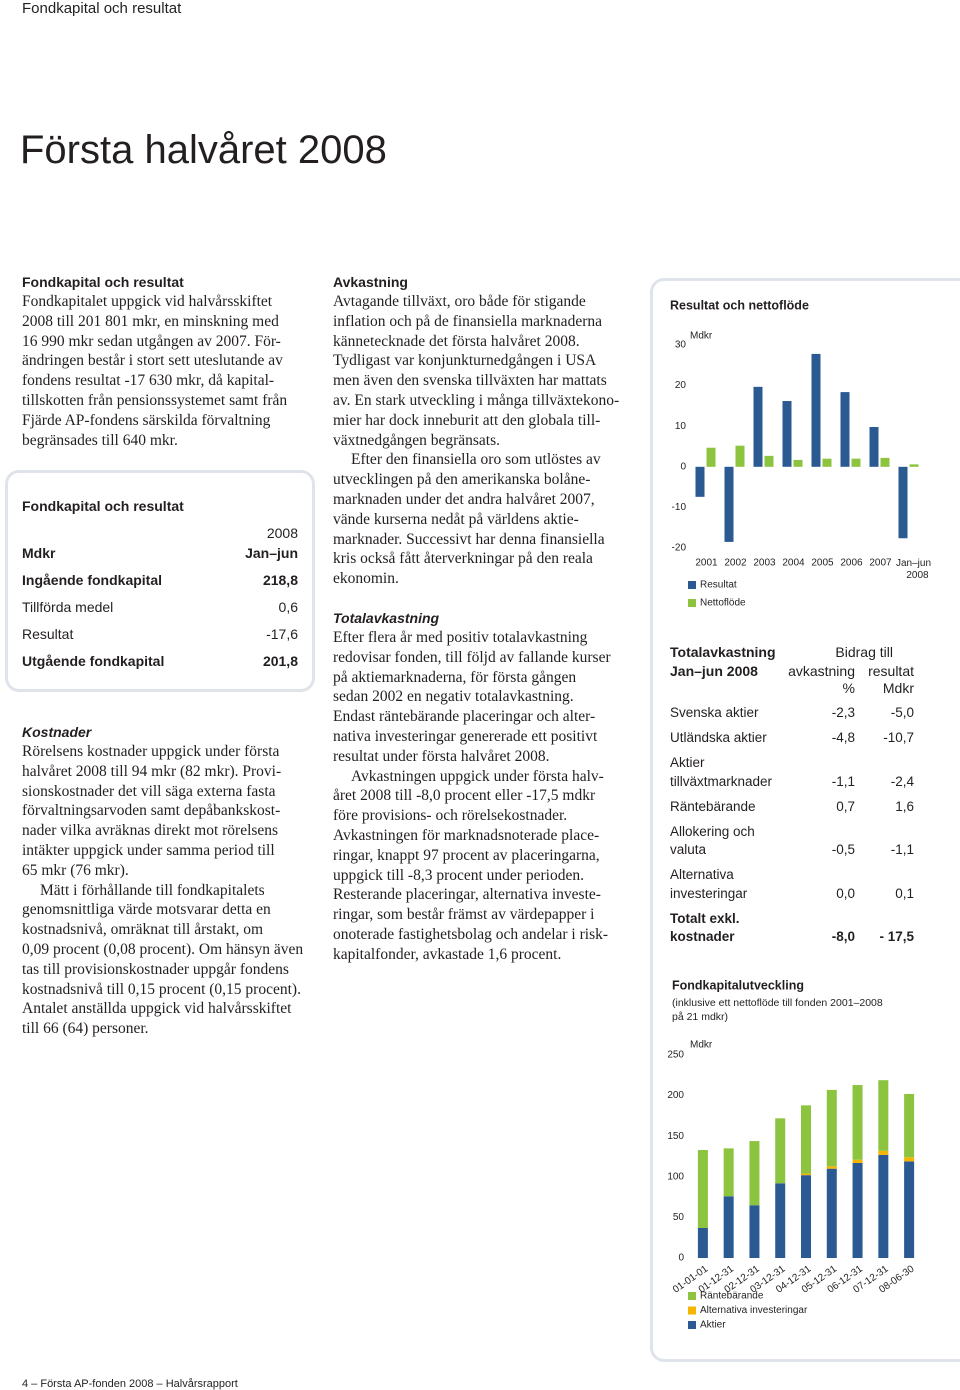 The height and width of the screenshot is (1390, 960). Describe the element at coordinates (795, 932) in the screenshot. I see `table-row: Totalt exkl. kostnader -8,0 - 17,5` at that location.